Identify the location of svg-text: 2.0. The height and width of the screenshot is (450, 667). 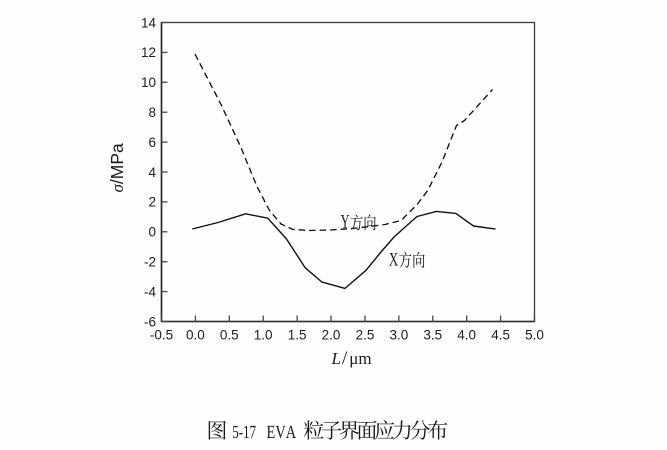
(331, 335).